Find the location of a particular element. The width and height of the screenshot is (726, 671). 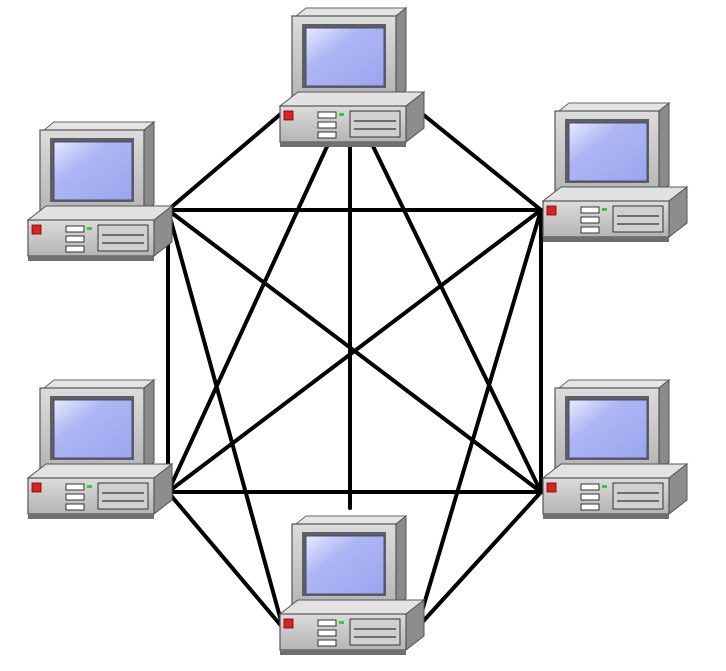

computer-top is located at coordinates (352, 76).